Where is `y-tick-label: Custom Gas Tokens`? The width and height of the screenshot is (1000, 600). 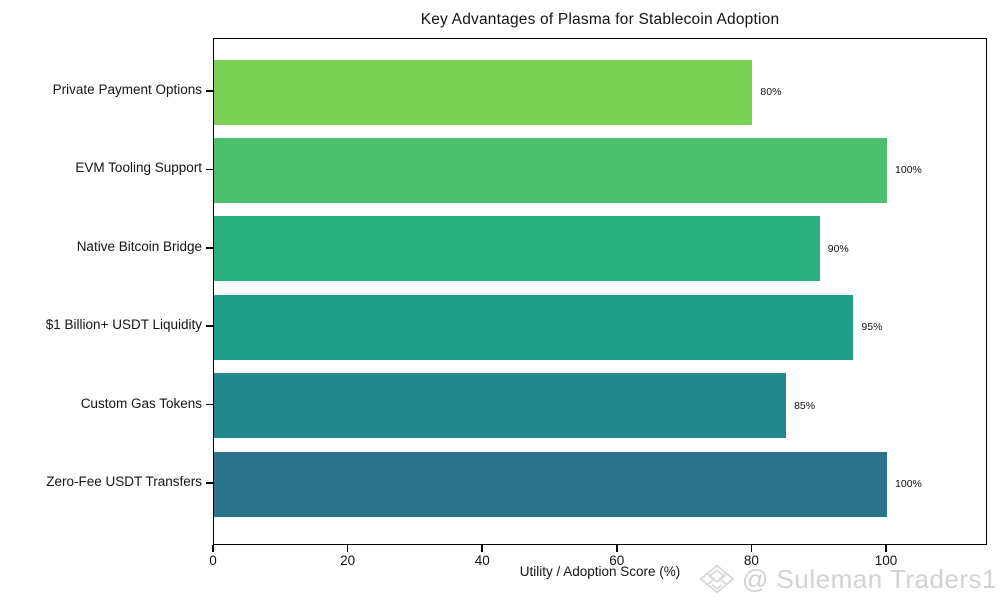 y-tick-label: Custom Gas Tokens is located at coordinates (141, 403).